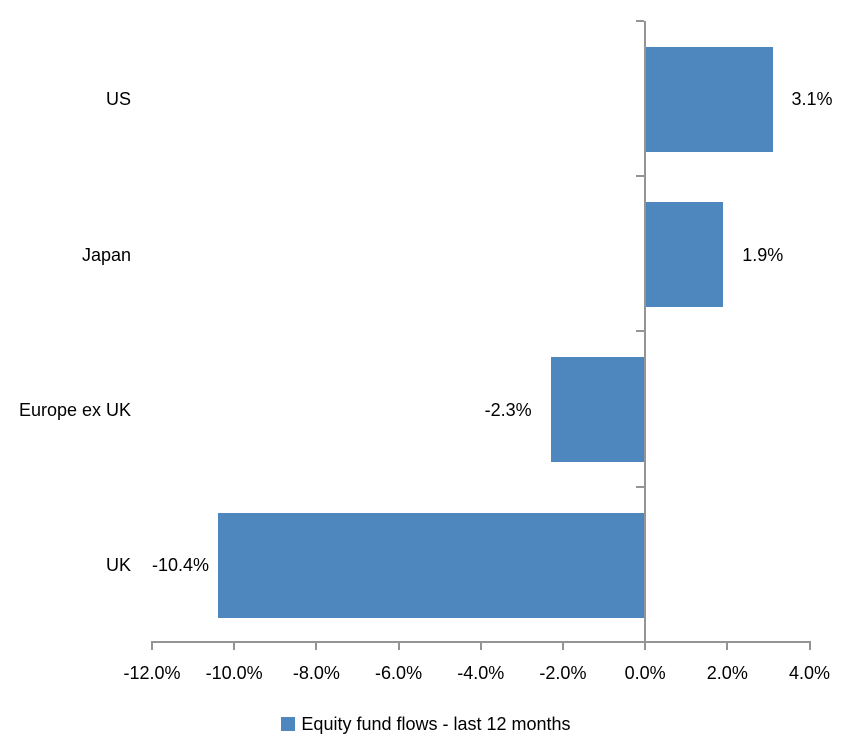 The image size is (852, 747). What do you see at coordinates (436, 723) in the screenshot?
I see `legend-label: Equity fund flows - last 12 months` at bounding box center [436, 723].